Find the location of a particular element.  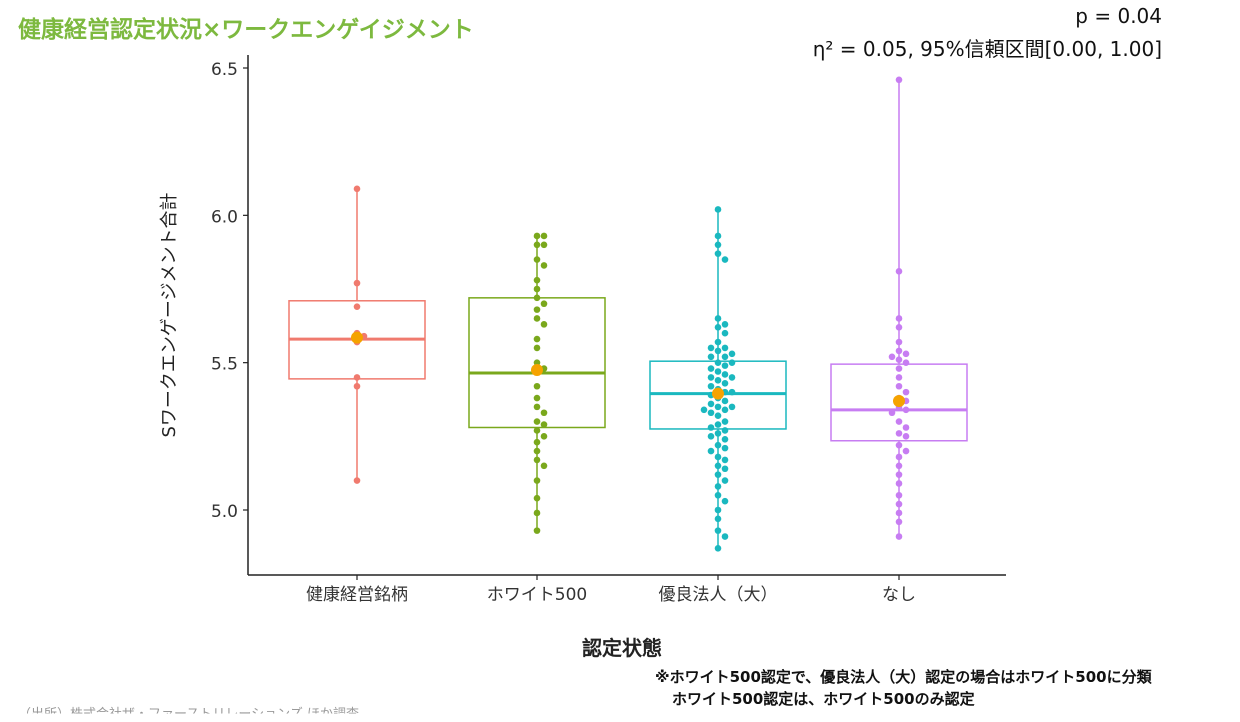

y-tick-label: 6.0 is located at coordinates (224, 217).